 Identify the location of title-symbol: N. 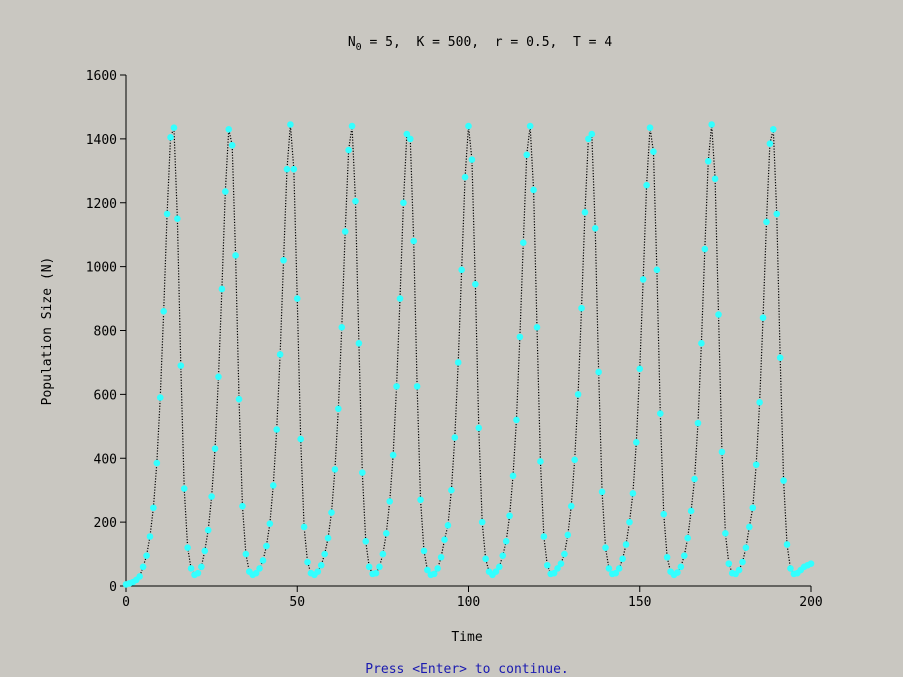
(352, 42).